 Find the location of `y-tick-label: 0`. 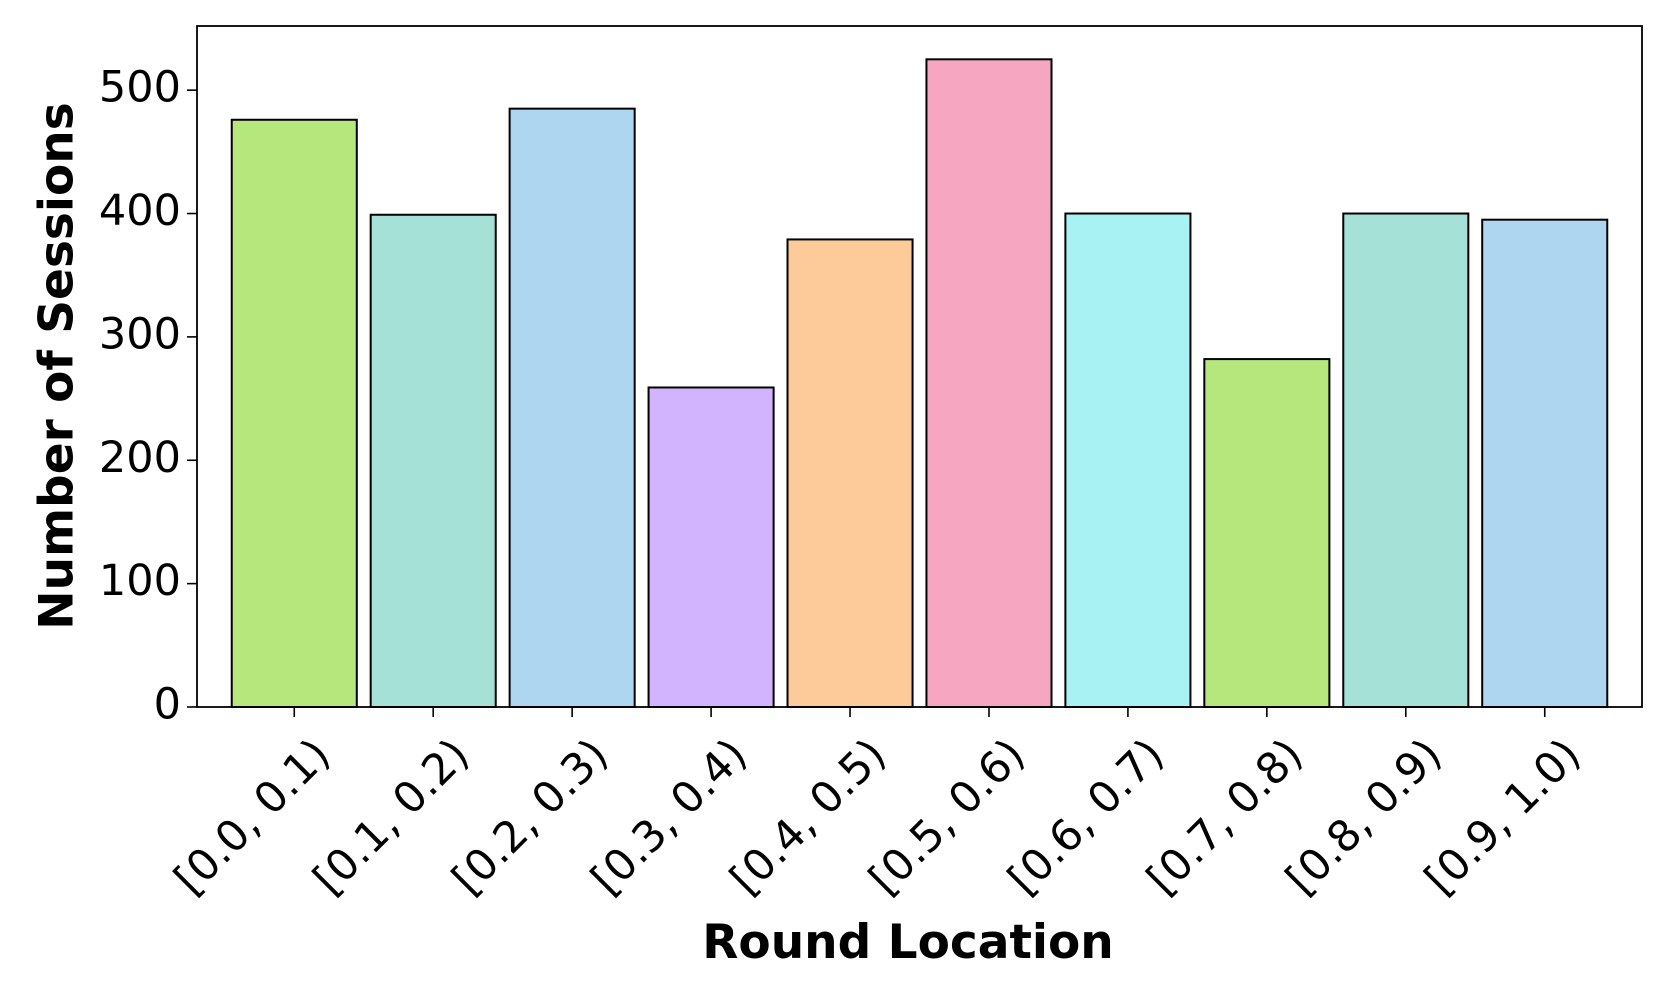

y-tick-label: 0 is located at coordinates (167, 705).